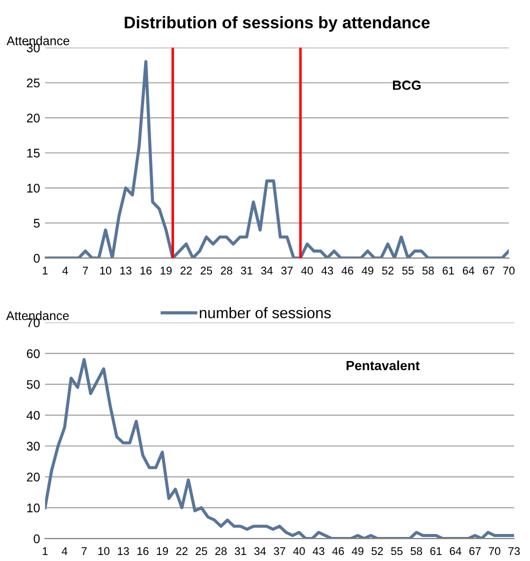 This screenshot has width=530, height=561. I want to click on y-tick-label: 70, so click(33, 323).